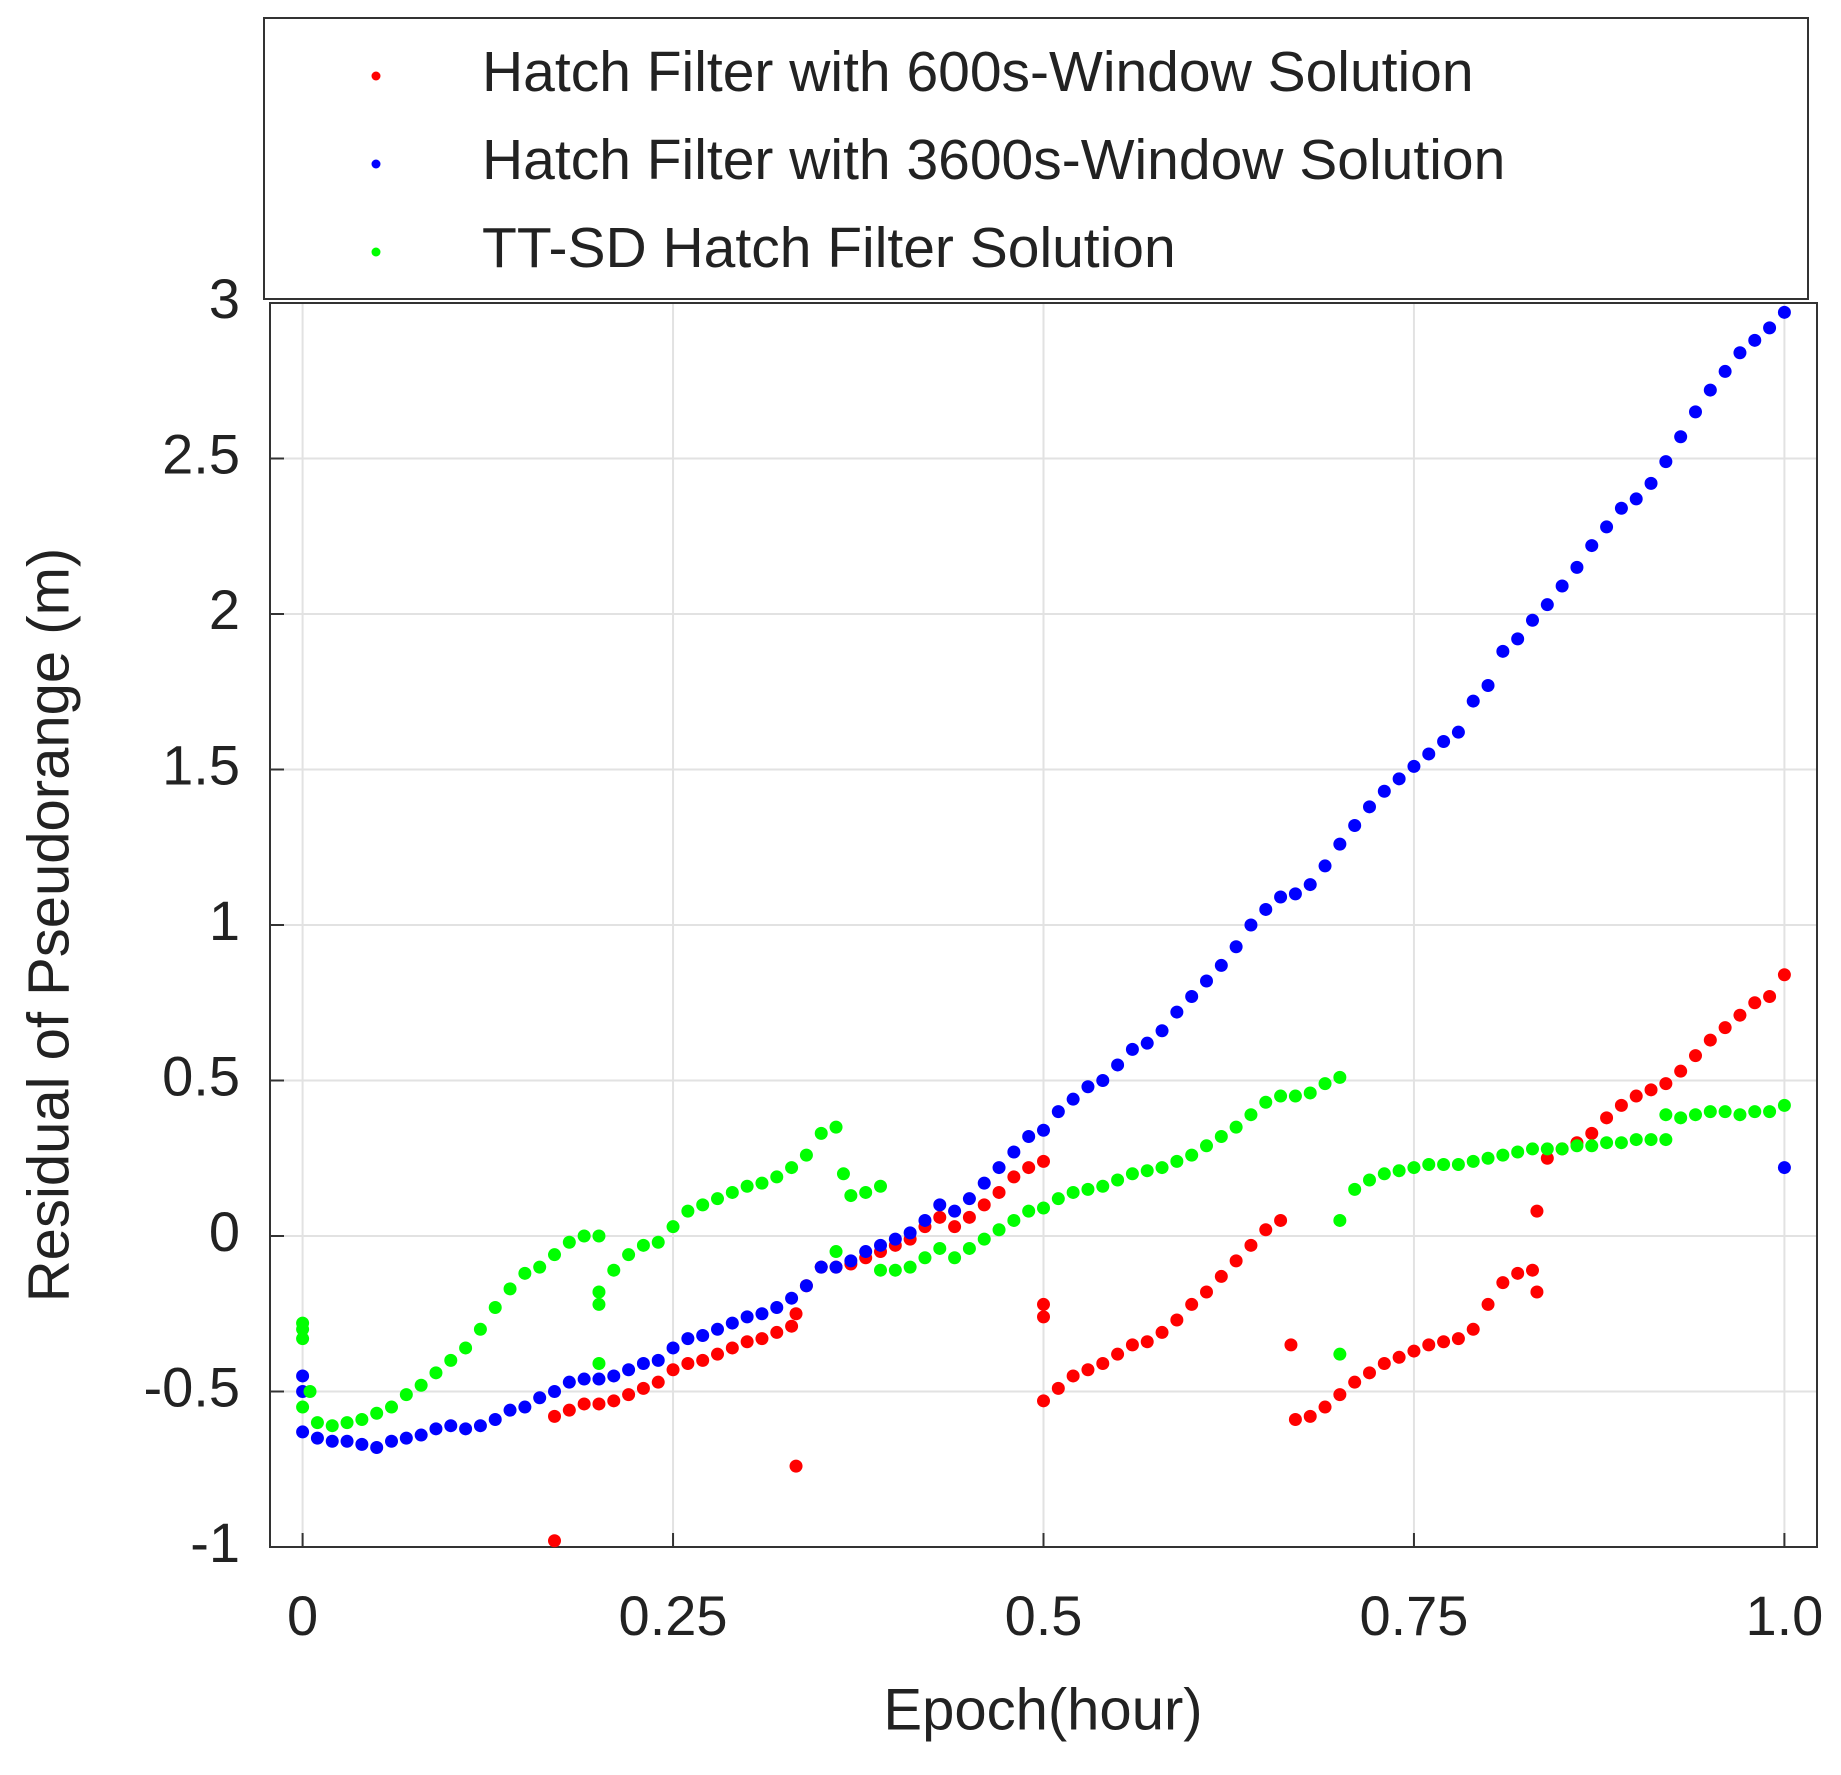 The image size is (1841, 1775). Describe the element at coordinates (224, 298) in the screenshot. I see `y-tick-label: 3` at that location.